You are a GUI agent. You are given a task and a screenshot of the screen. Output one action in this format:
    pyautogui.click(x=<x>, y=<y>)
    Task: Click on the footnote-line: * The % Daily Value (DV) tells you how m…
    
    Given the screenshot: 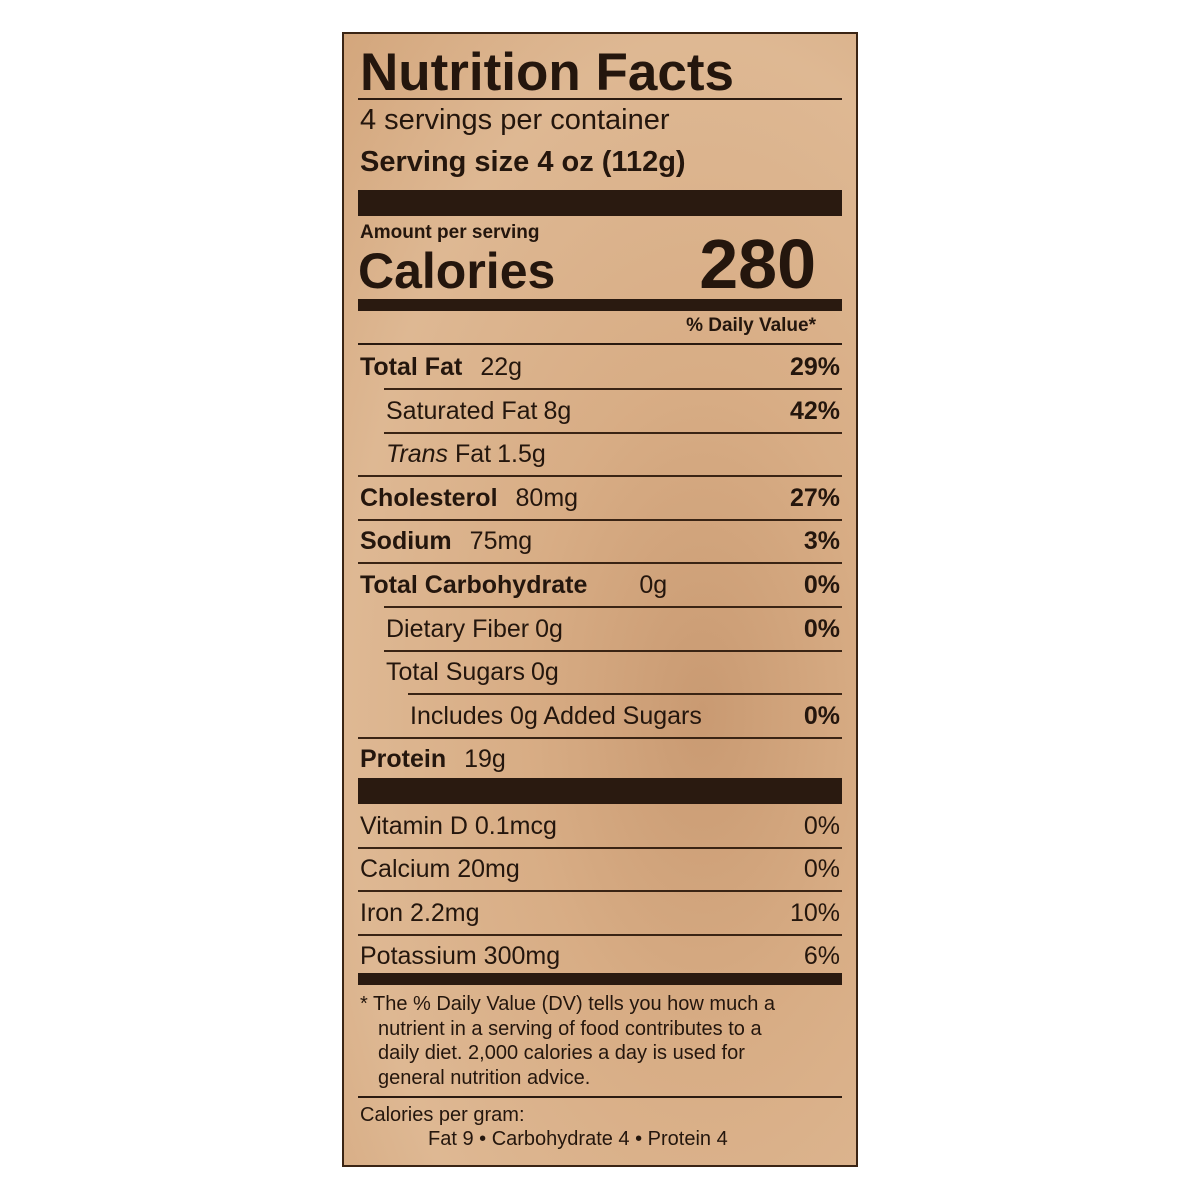 What is the action you would take?
    pyautogui.click(x=567, y=1004)
    